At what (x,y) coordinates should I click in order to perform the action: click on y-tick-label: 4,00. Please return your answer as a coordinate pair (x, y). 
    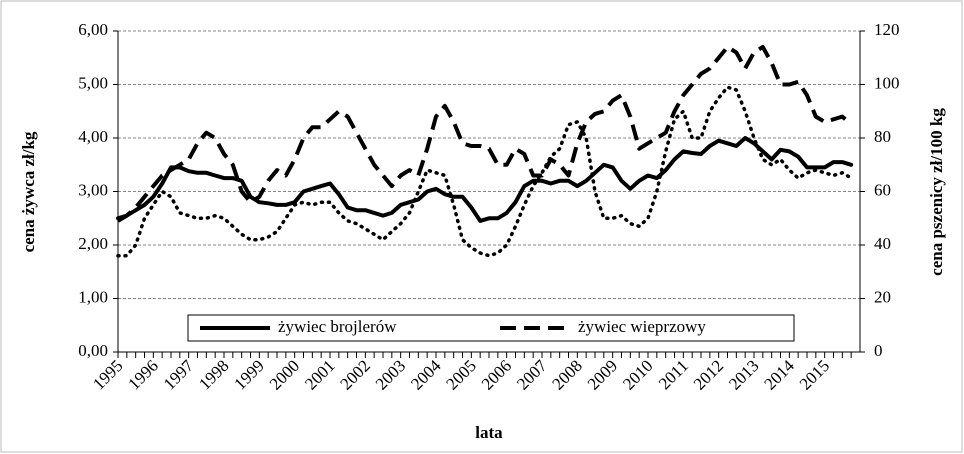
    Looking at the image, I should click on (93, 136).